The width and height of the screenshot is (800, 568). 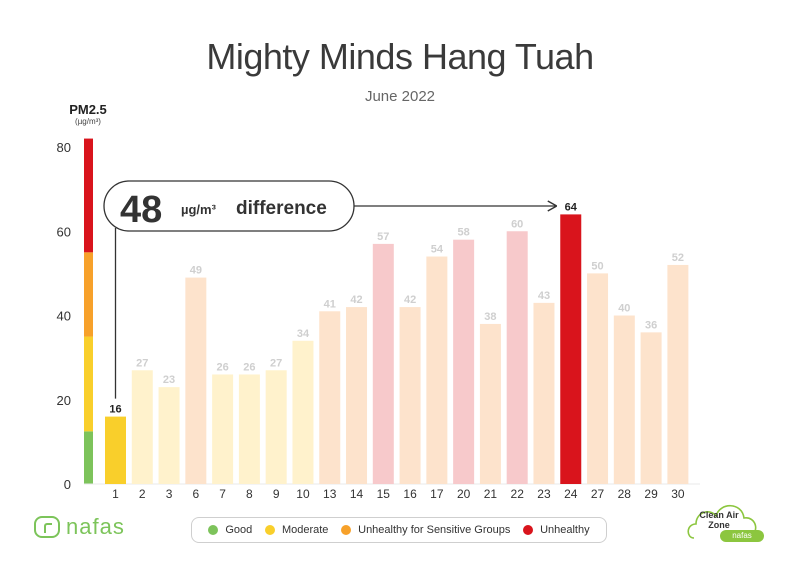 I want to click on bar-value-label: 57, so click(x=383, y=237).